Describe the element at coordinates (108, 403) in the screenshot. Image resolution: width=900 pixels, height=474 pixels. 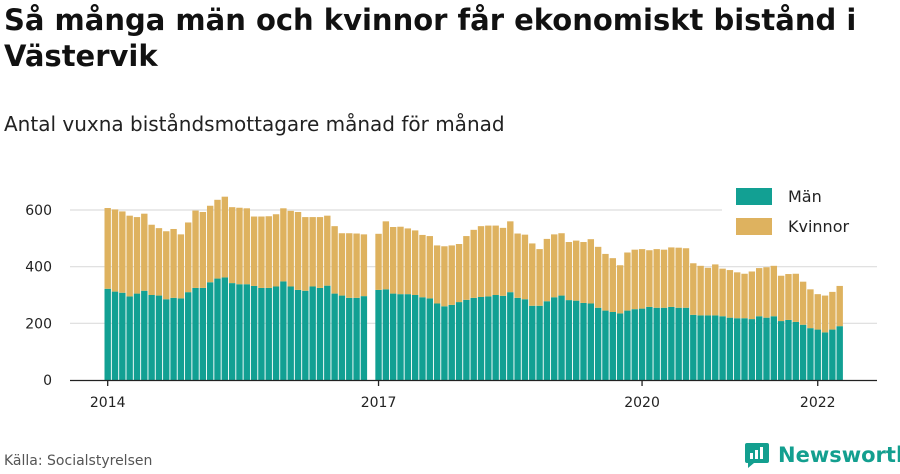
I see `x-tick-label: 2014` at that location.